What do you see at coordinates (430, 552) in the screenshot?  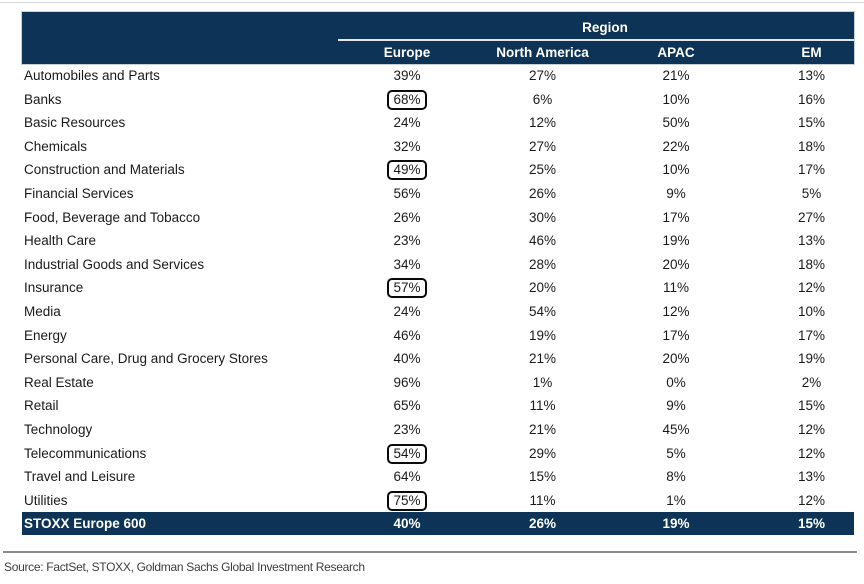 I see `bottom-divider` at bounding box center [430, 552].